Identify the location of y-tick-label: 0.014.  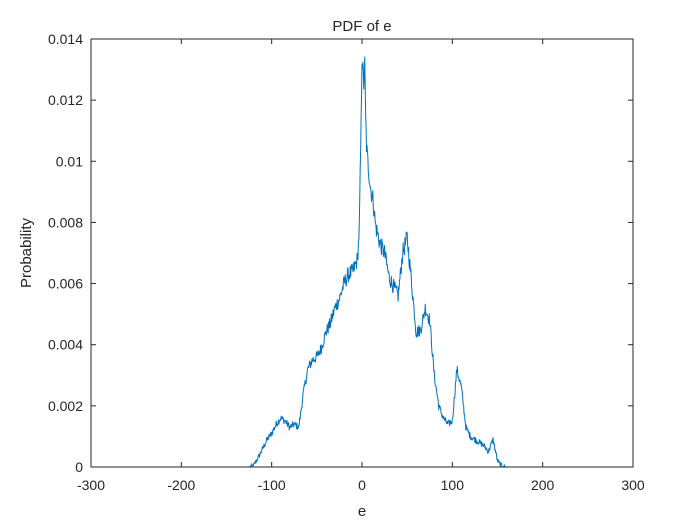
(65, 39).